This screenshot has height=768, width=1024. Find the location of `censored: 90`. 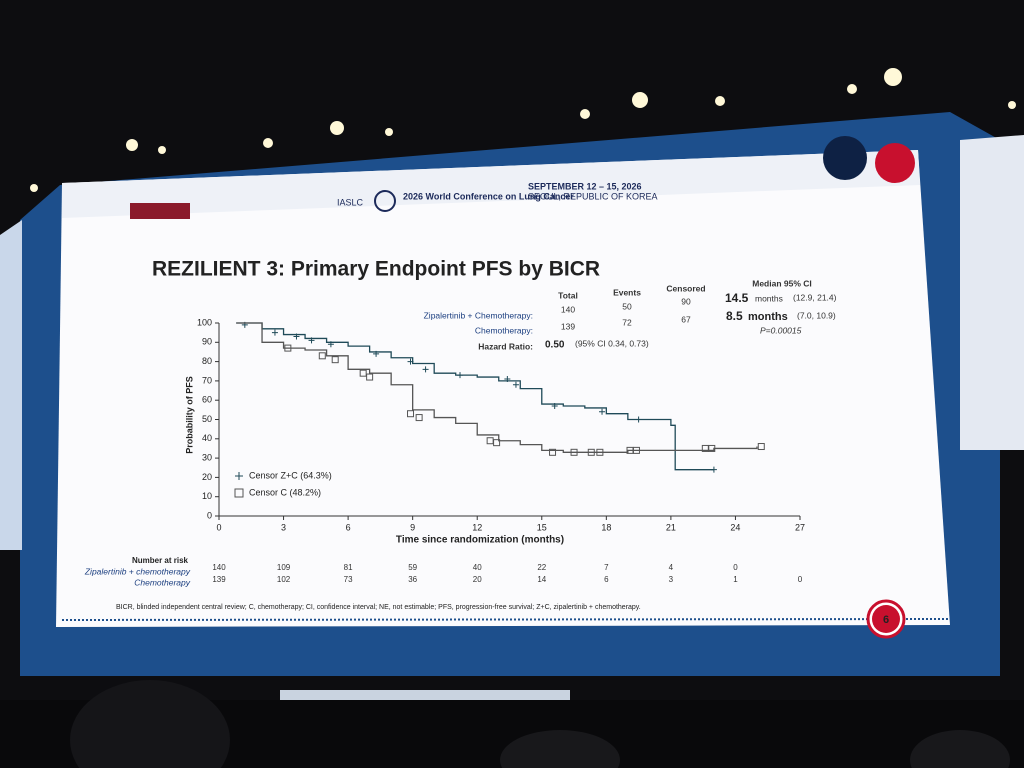

censored: 90 is located at coordinates (686, 301).